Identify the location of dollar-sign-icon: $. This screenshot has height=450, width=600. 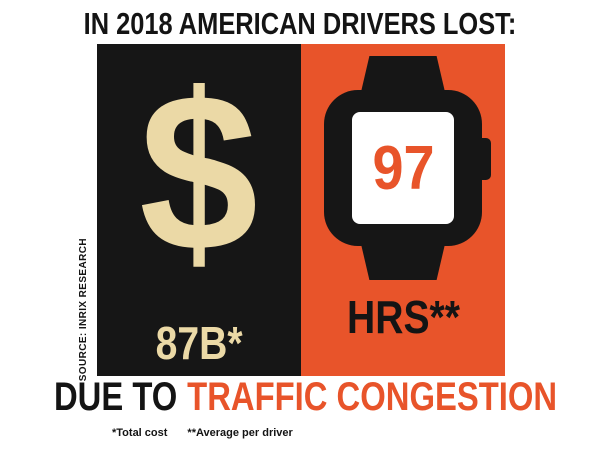
(199, 172).